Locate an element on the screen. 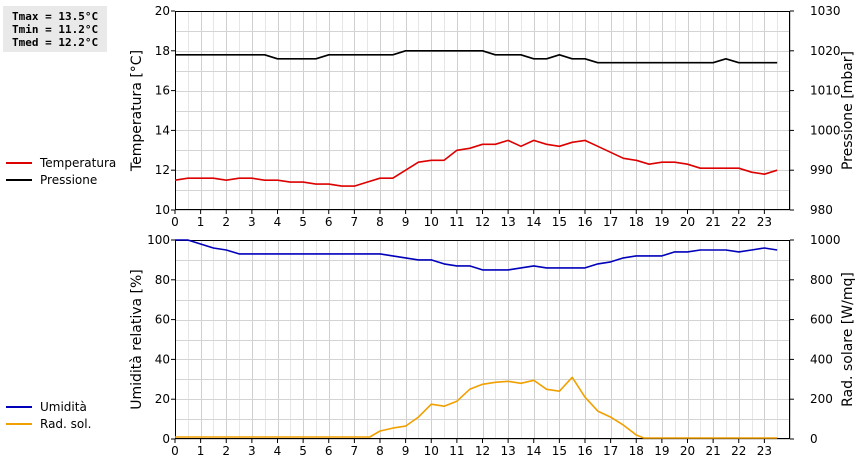 Image resolution: width=860 pixels, height=460 pixels. chart2-y-tick-label: 0 is located at coordinates (166, 439).